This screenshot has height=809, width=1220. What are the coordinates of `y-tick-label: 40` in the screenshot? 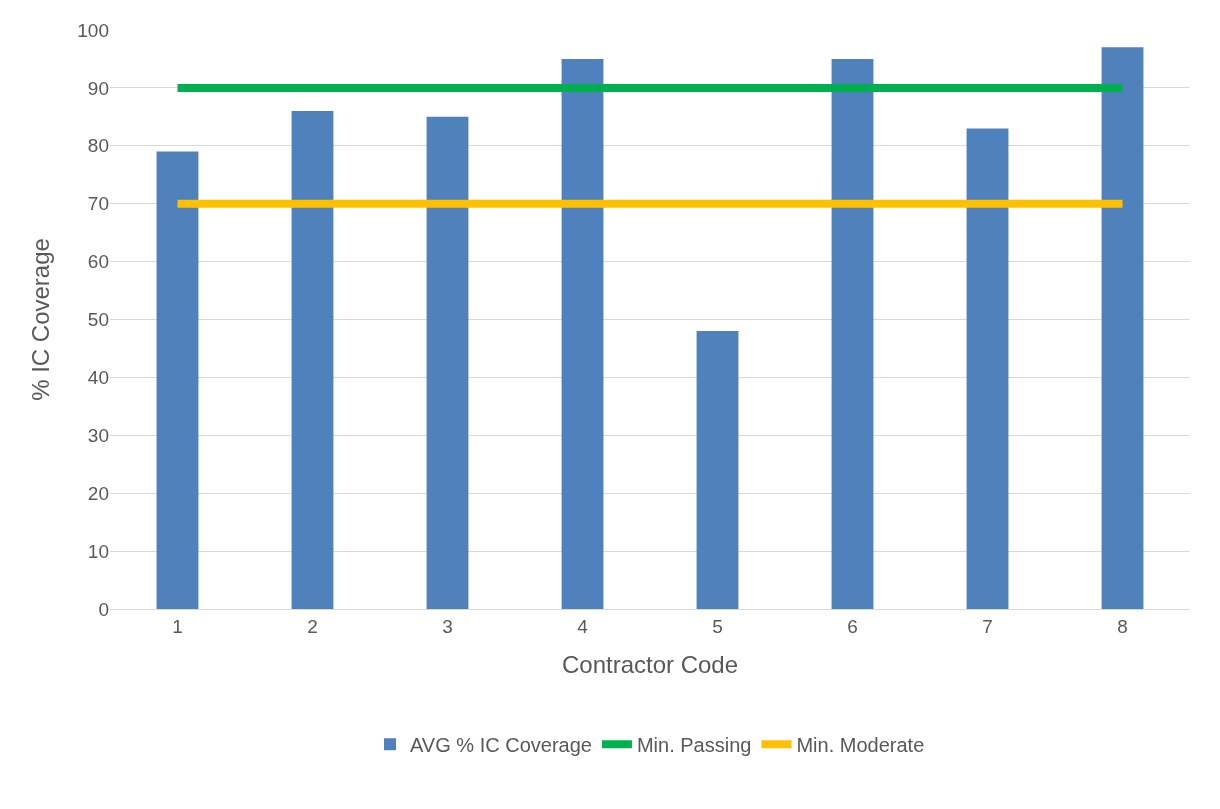 It's located at (98, 378).